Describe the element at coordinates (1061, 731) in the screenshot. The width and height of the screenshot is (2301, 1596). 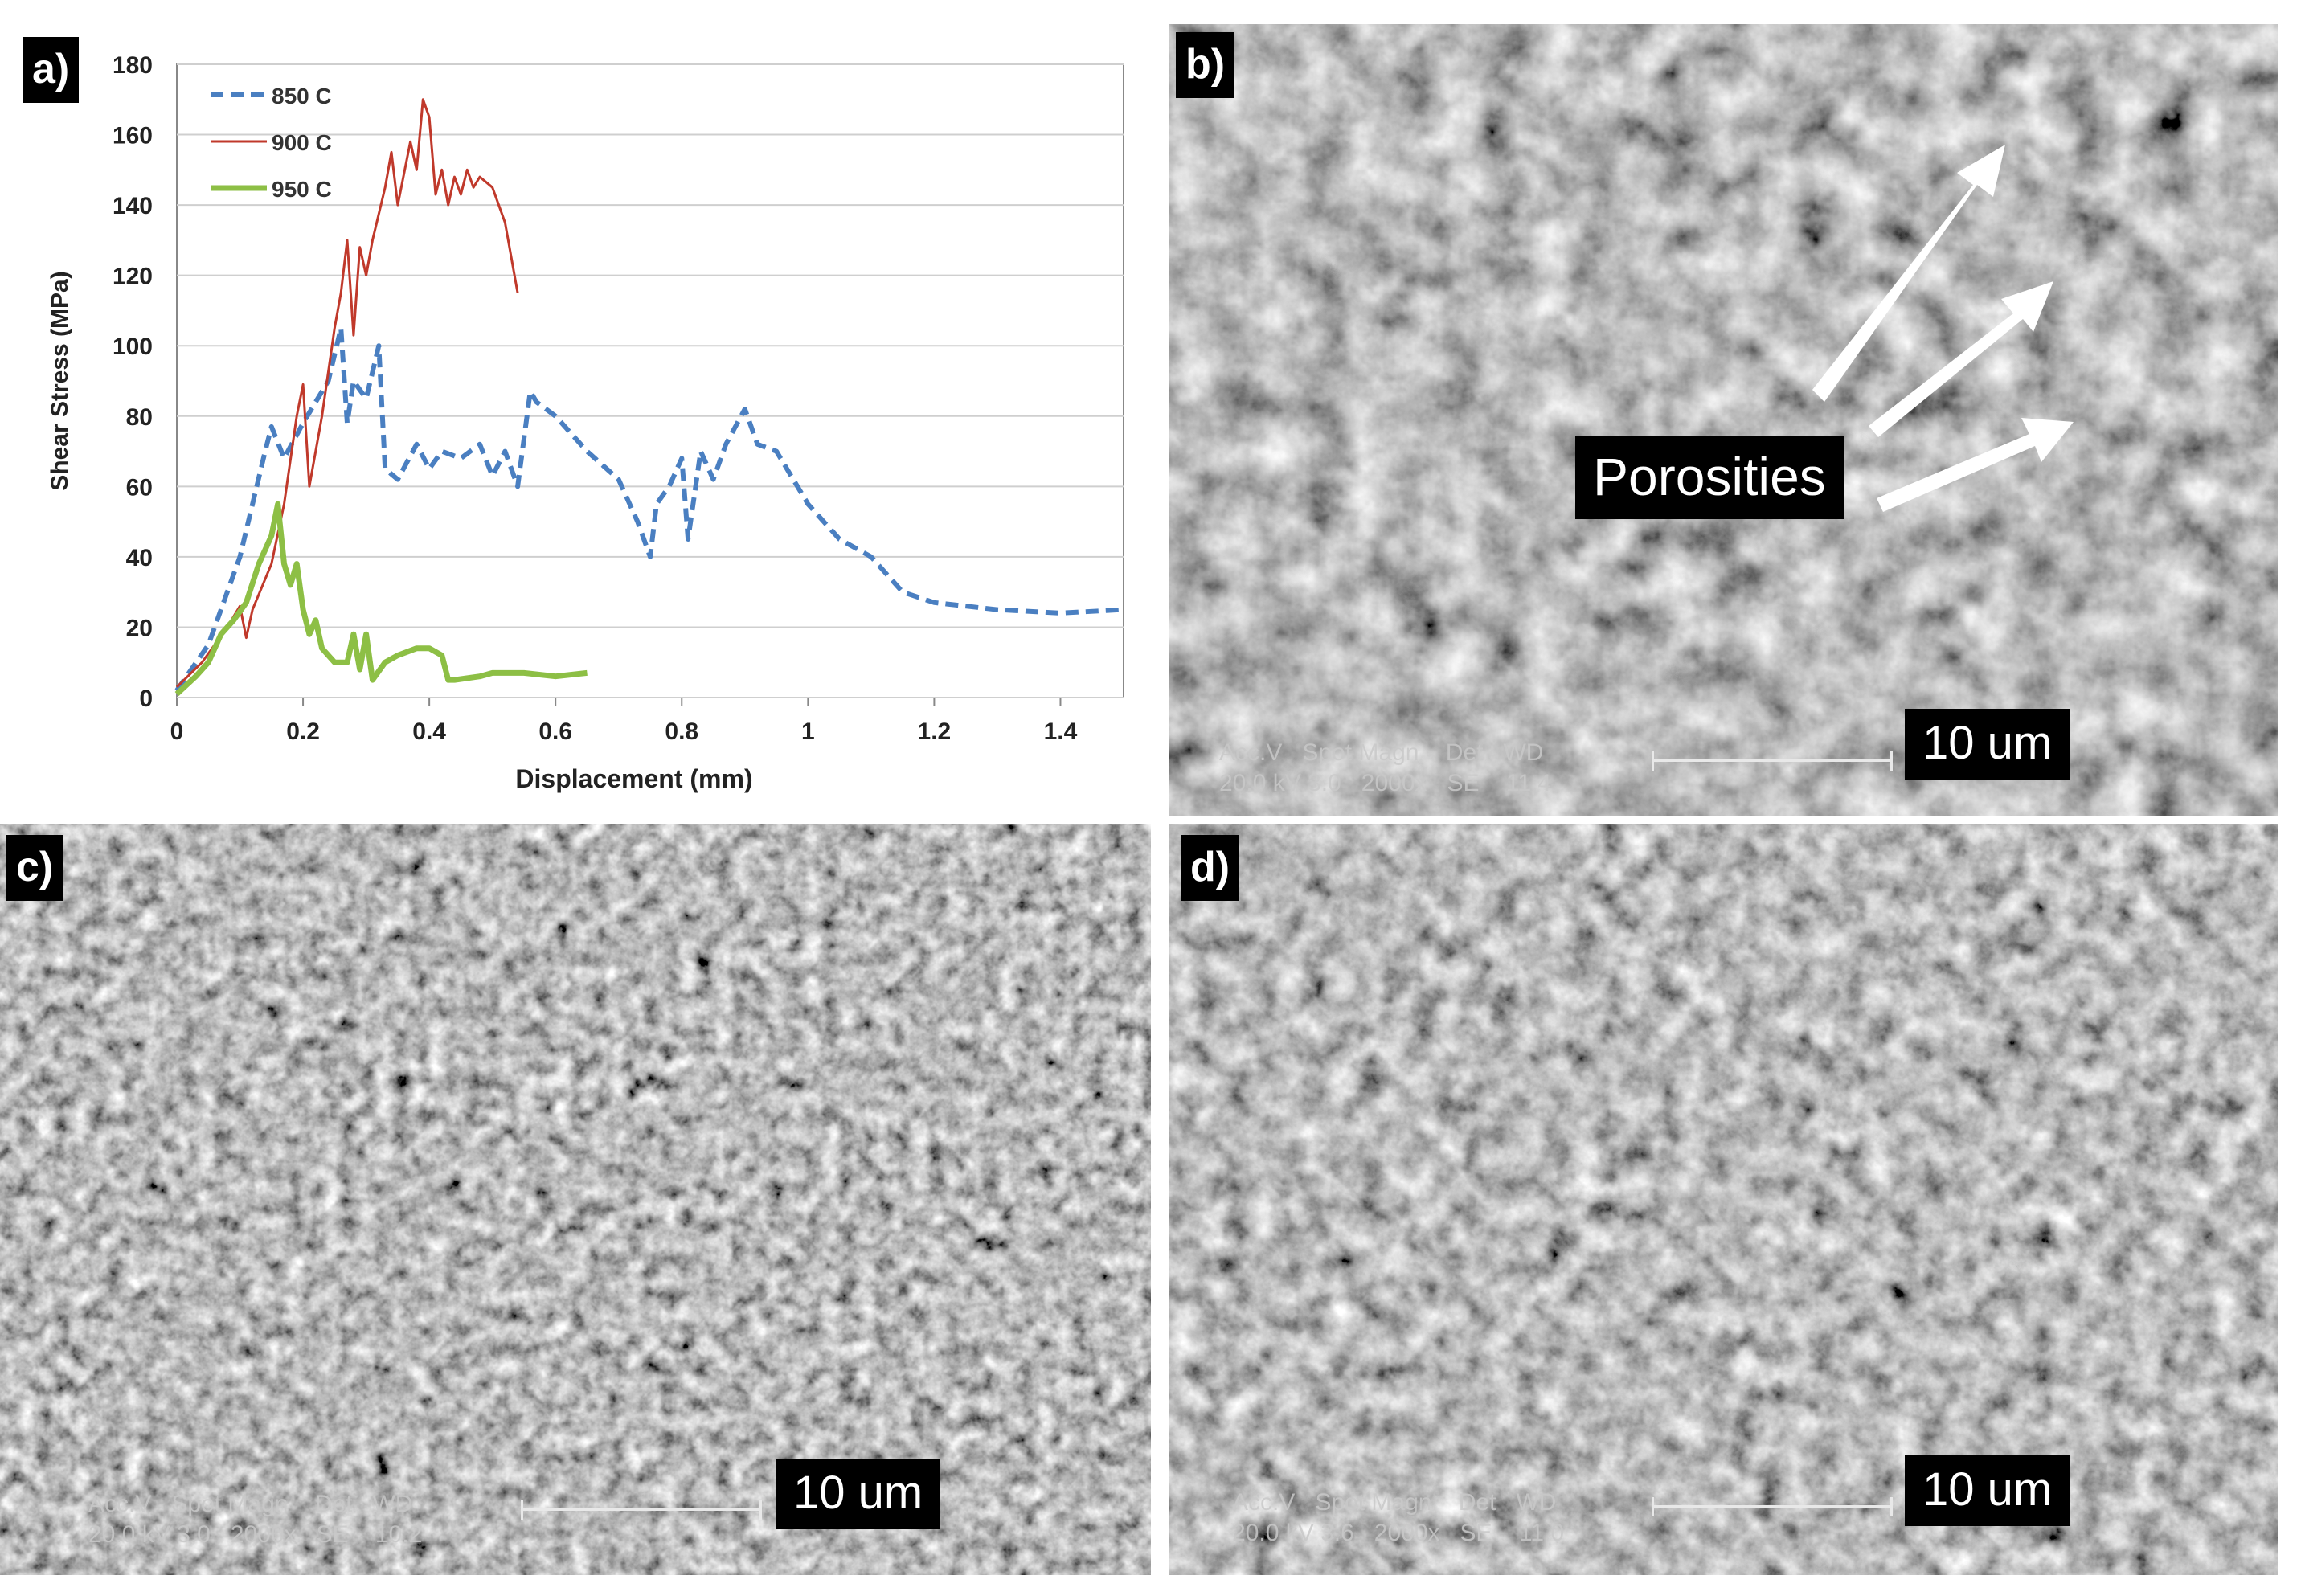
I see `x-tick-label: 1.4` at that location.